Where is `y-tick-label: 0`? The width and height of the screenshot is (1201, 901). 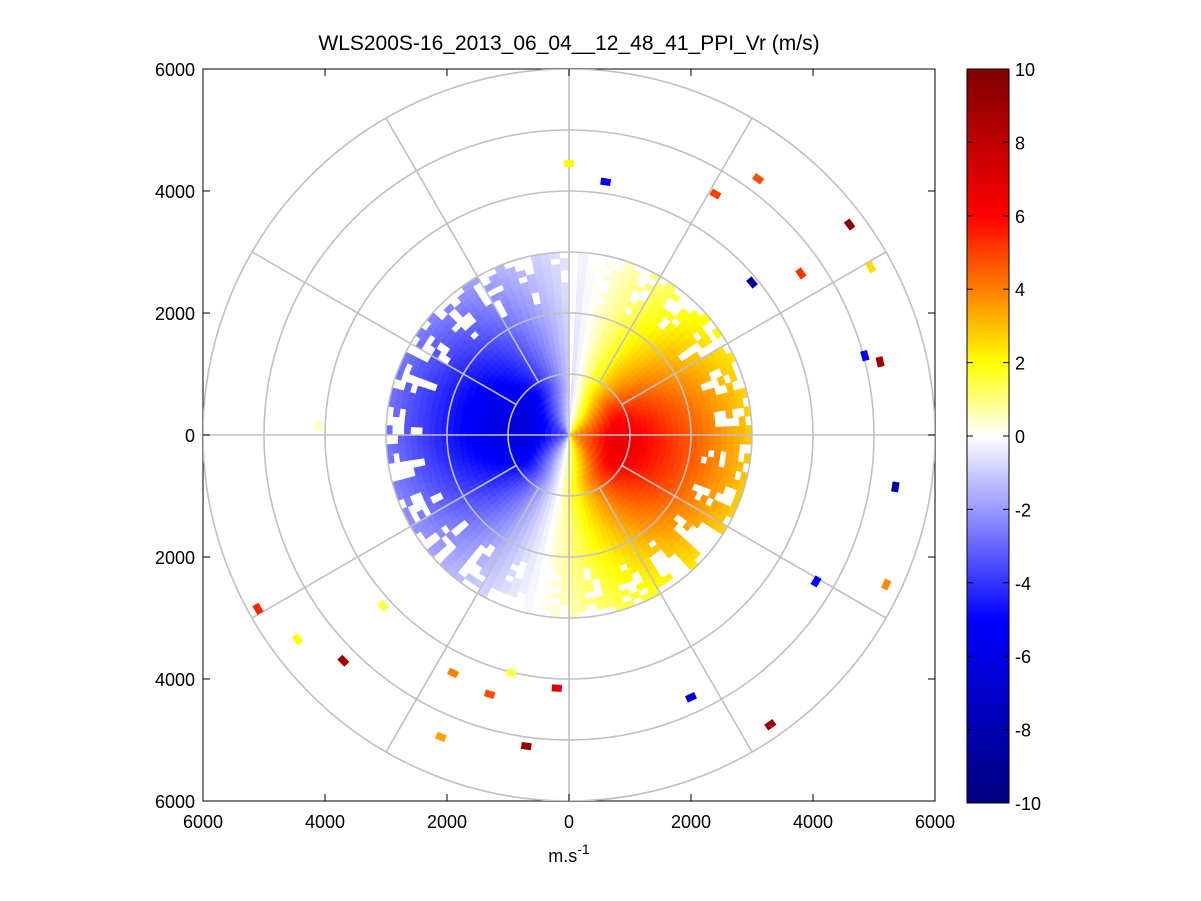
y-tick-label: 0 is located at coordinates (190, 436).